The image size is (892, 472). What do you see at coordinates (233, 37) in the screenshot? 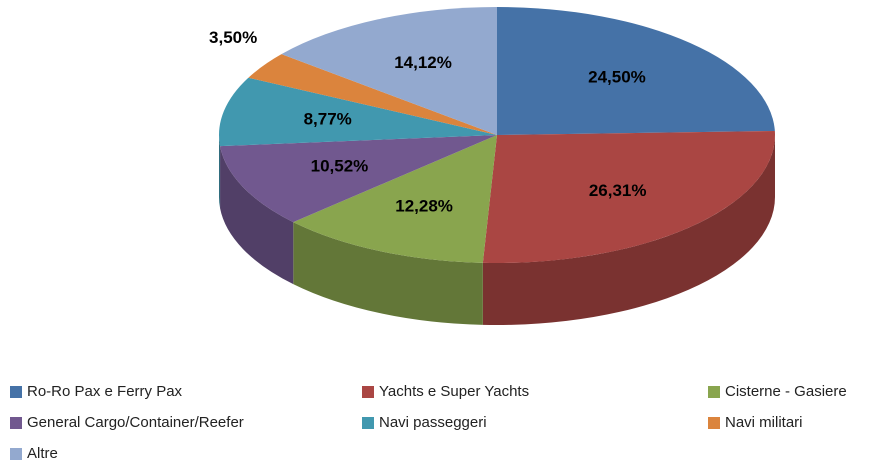
I see `value-label: 3,50%` at bounding box center [233, 37].